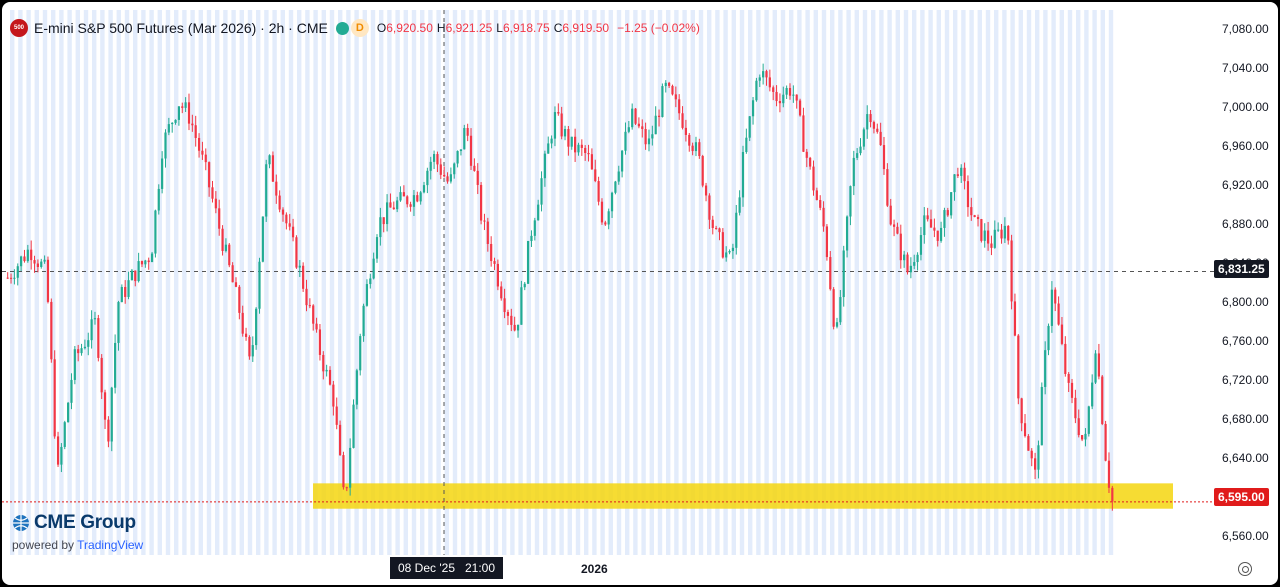  I want to click on last-price-label: 6,595.00, so click(1241, 497).